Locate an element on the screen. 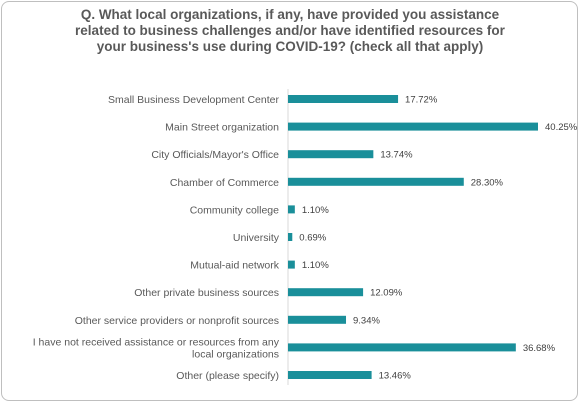 Image resolution: width=579 pixels, height=402 pixels. category-label: Community college is located at coordinates (234, 210).